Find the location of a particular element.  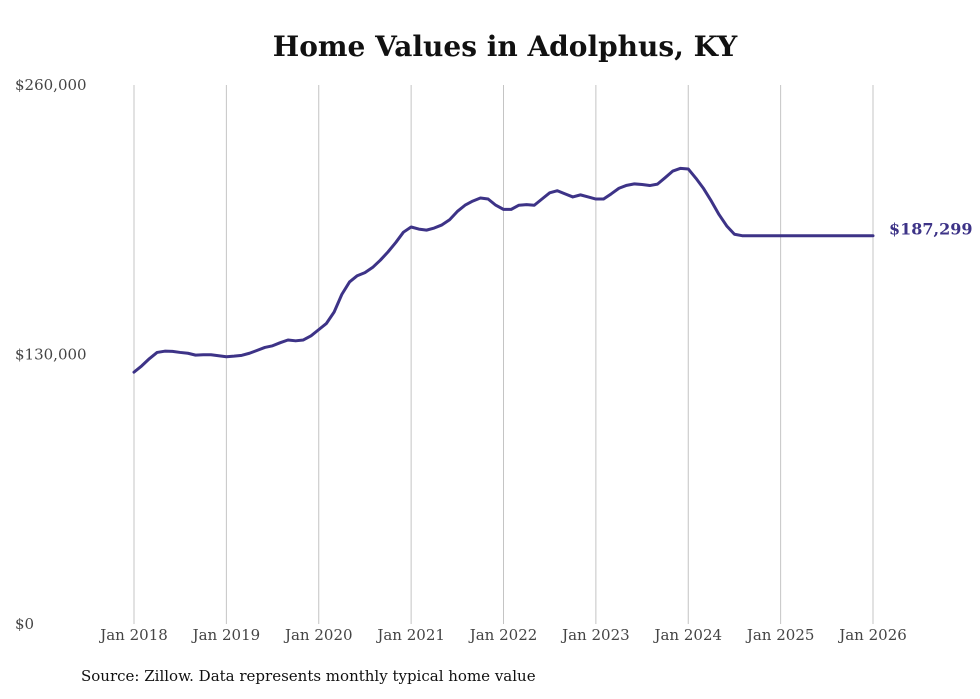

x-tick-label: Jan 2024 is located at coordinates (687, 635).